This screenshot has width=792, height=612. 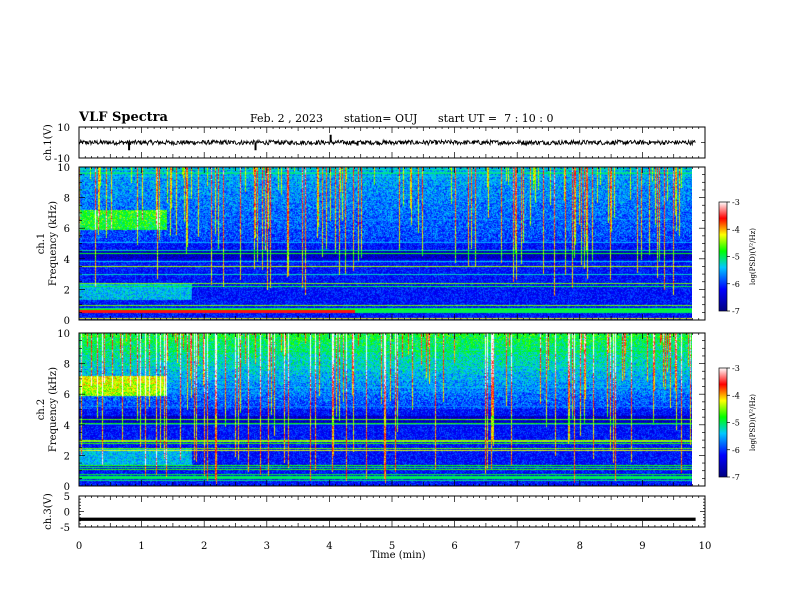 What do you see at coordinates (67, 426) in the screenshot?
I see `ch2-ytick-label: 4` at bounding box center [67, 426].